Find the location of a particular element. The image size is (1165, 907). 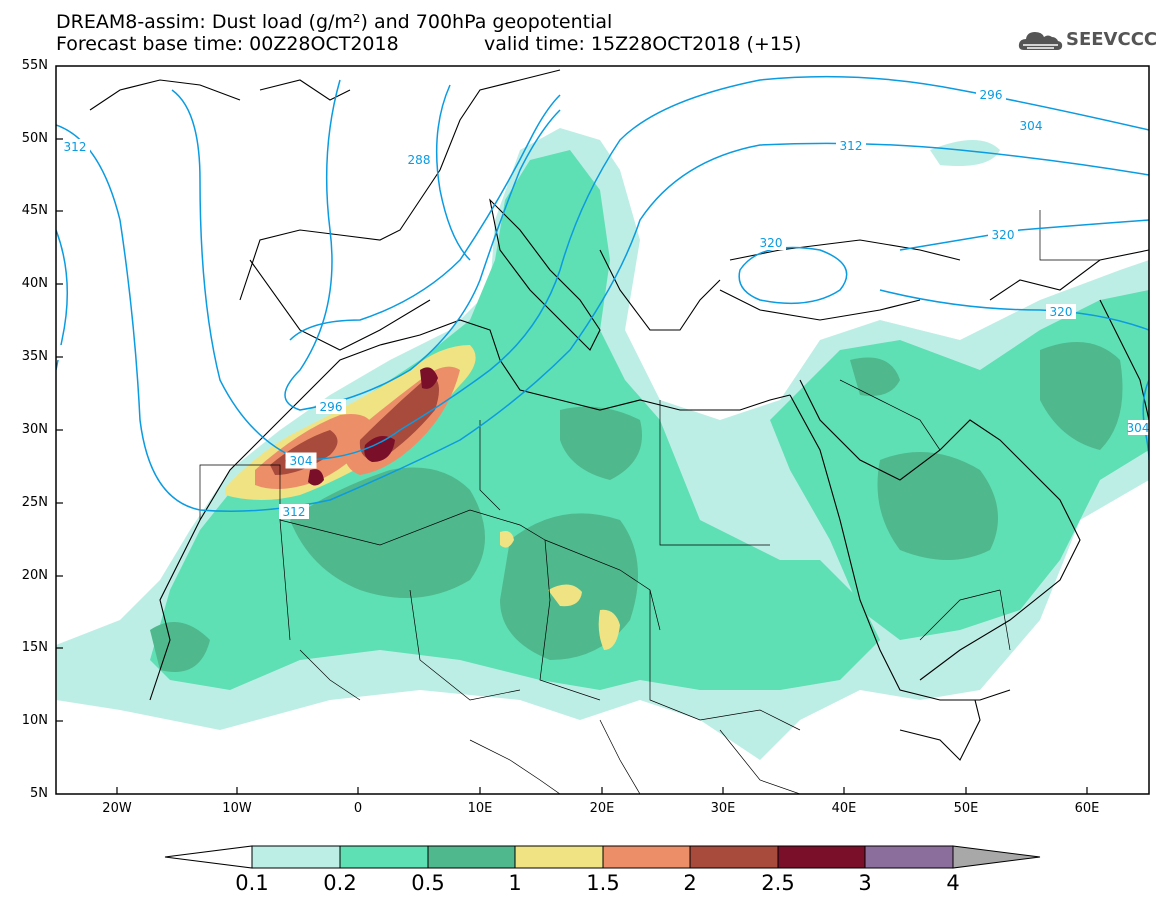

lat-label: 30N is located at coordinates (34, 429).